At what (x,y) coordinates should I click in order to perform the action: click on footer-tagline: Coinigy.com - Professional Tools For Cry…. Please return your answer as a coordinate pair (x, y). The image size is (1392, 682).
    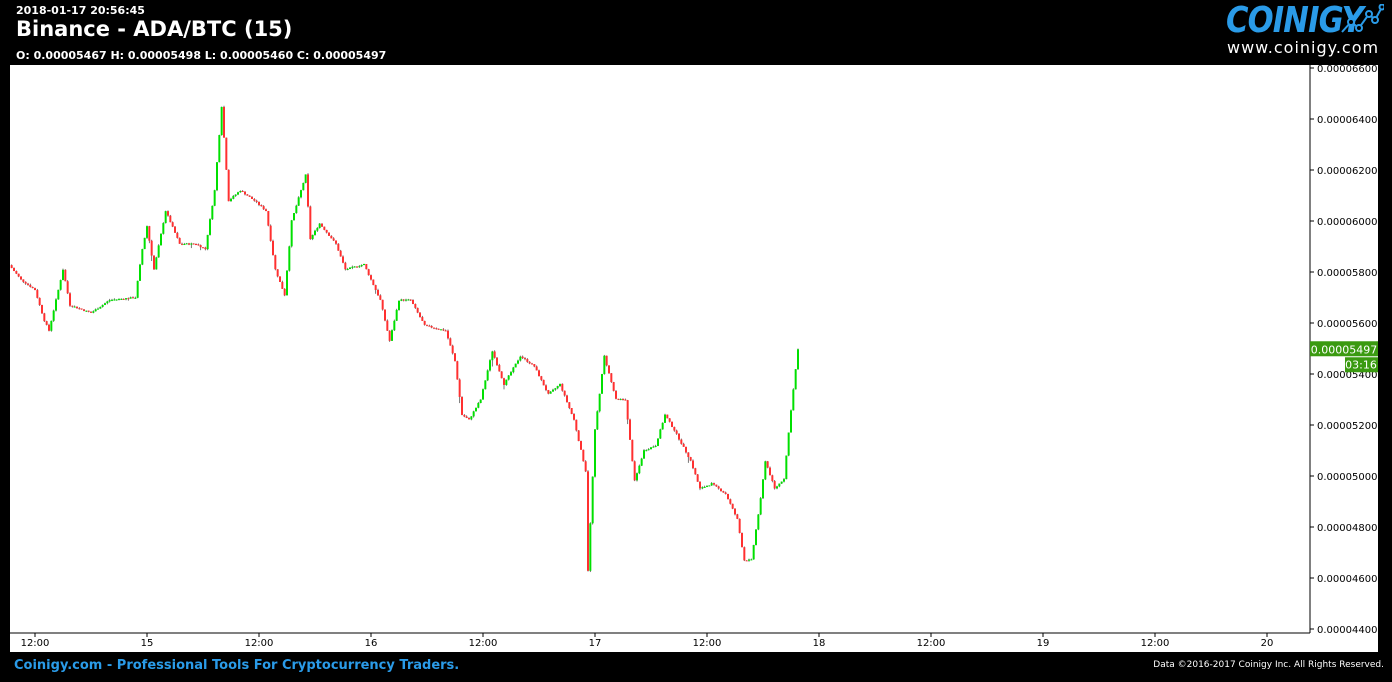
    Looking at the image, I should click on (237, 665).